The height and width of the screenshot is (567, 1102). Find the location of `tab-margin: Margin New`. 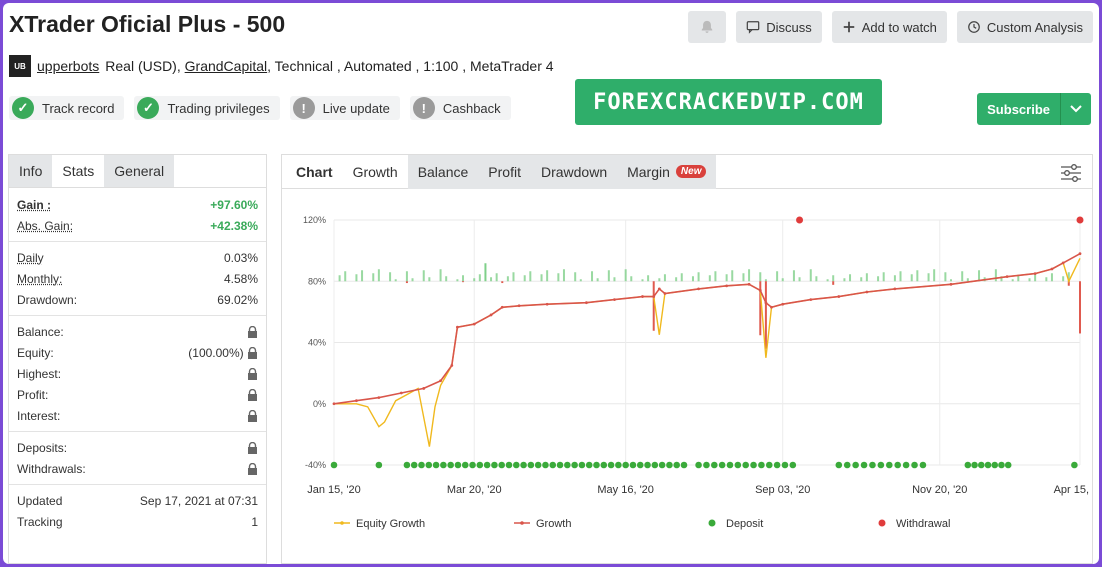

tab-margin: Margin New is located at coordinates (667, 171).